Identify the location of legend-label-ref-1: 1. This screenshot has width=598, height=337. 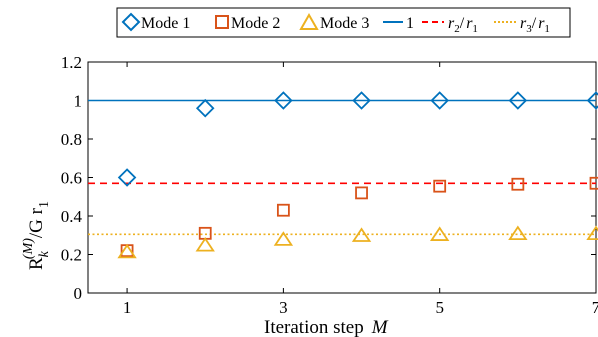
(410, 23).